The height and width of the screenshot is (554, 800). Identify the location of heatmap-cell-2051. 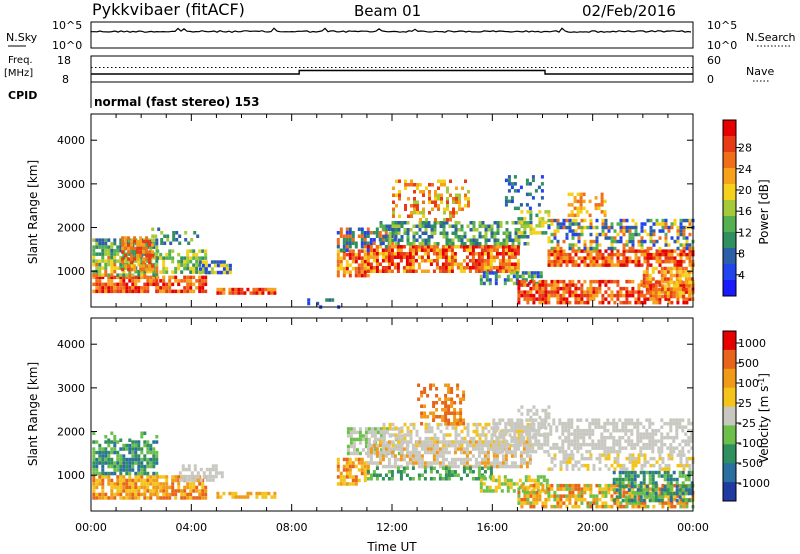
(678, 496).